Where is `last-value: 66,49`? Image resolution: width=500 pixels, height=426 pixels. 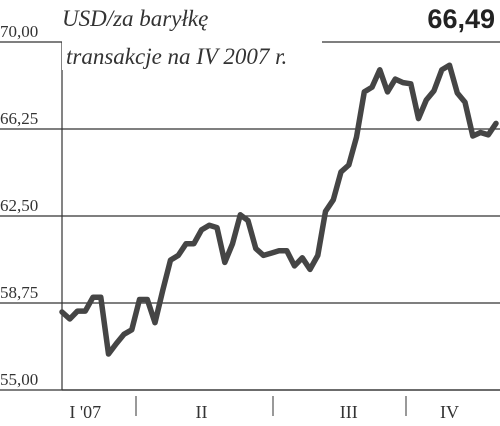 last-value: 66,49 is located at coordinates (461, 19).